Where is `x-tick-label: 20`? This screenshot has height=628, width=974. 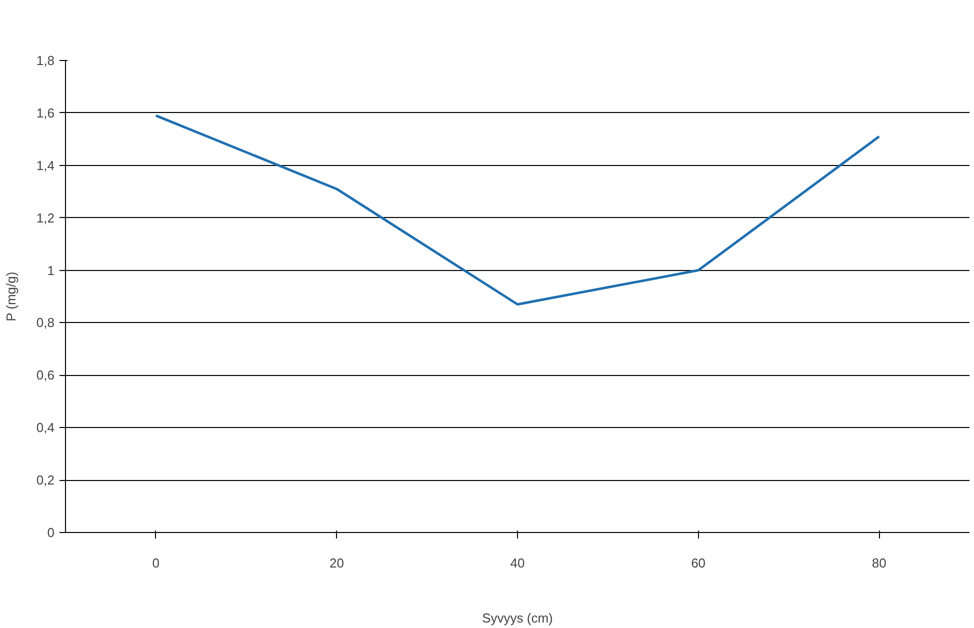 x-tick-label: 20 is located at coordinates (336, 563).